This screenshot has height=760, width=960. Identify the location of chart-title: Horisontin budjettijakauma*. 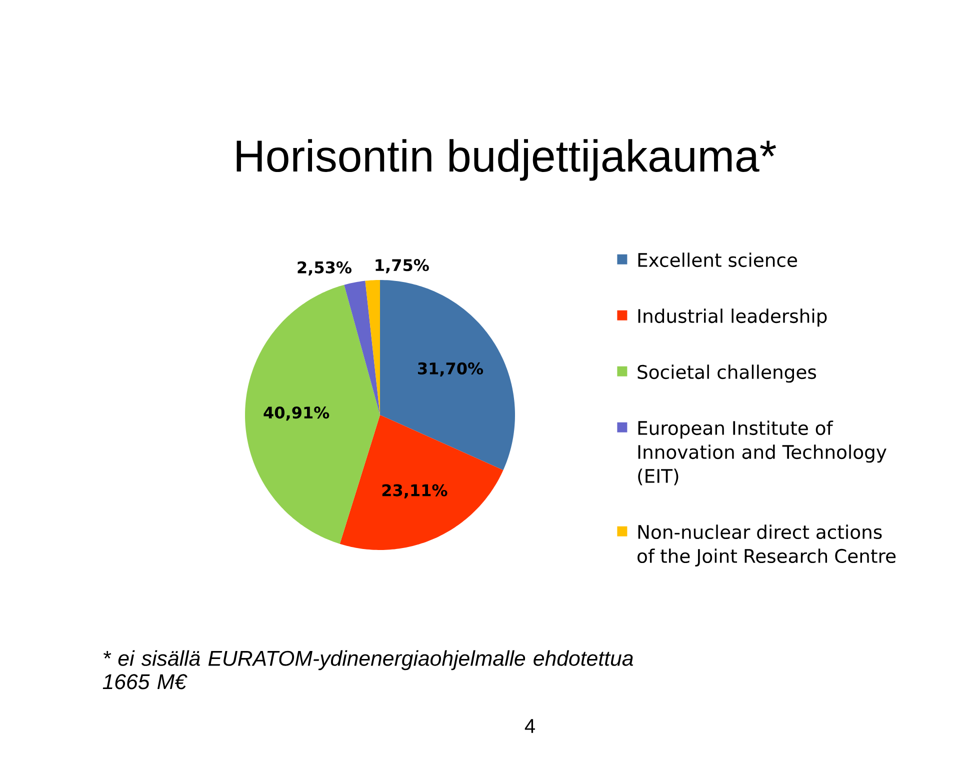
(506, 160).